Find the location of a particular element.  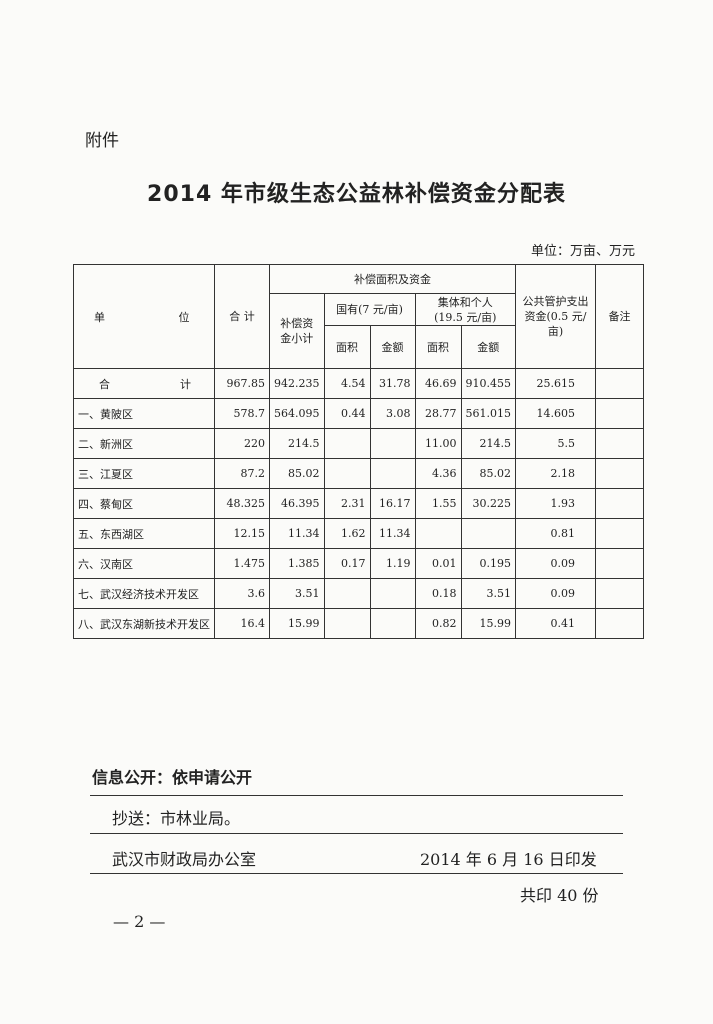

header-state: 国有(7 元/亩) is located at coordinates (369, 309).